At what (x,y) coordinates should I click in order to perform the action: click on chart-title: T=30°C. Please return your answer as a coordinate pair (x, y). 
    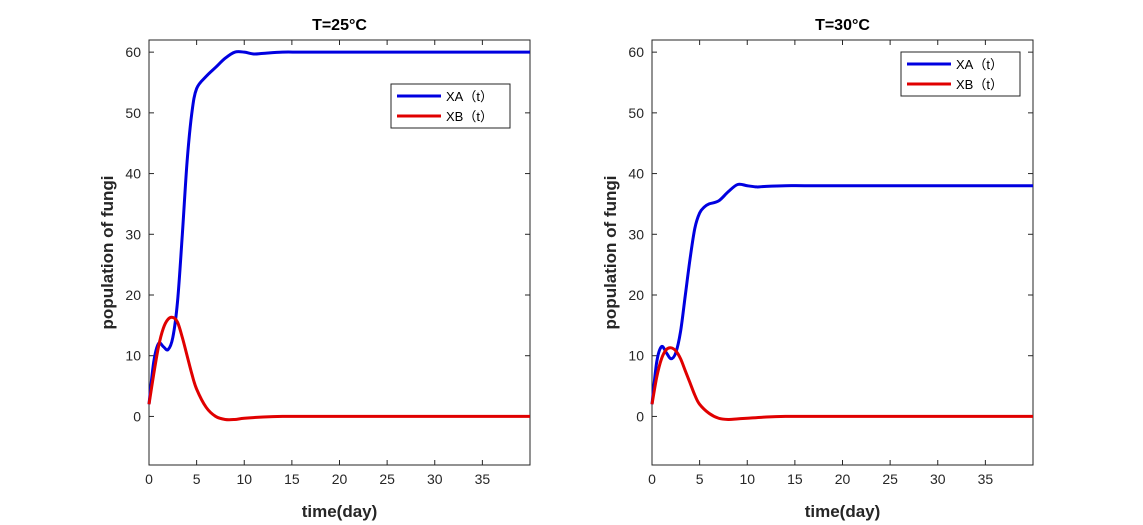
    Looking at the image, I should click on (842, 25).